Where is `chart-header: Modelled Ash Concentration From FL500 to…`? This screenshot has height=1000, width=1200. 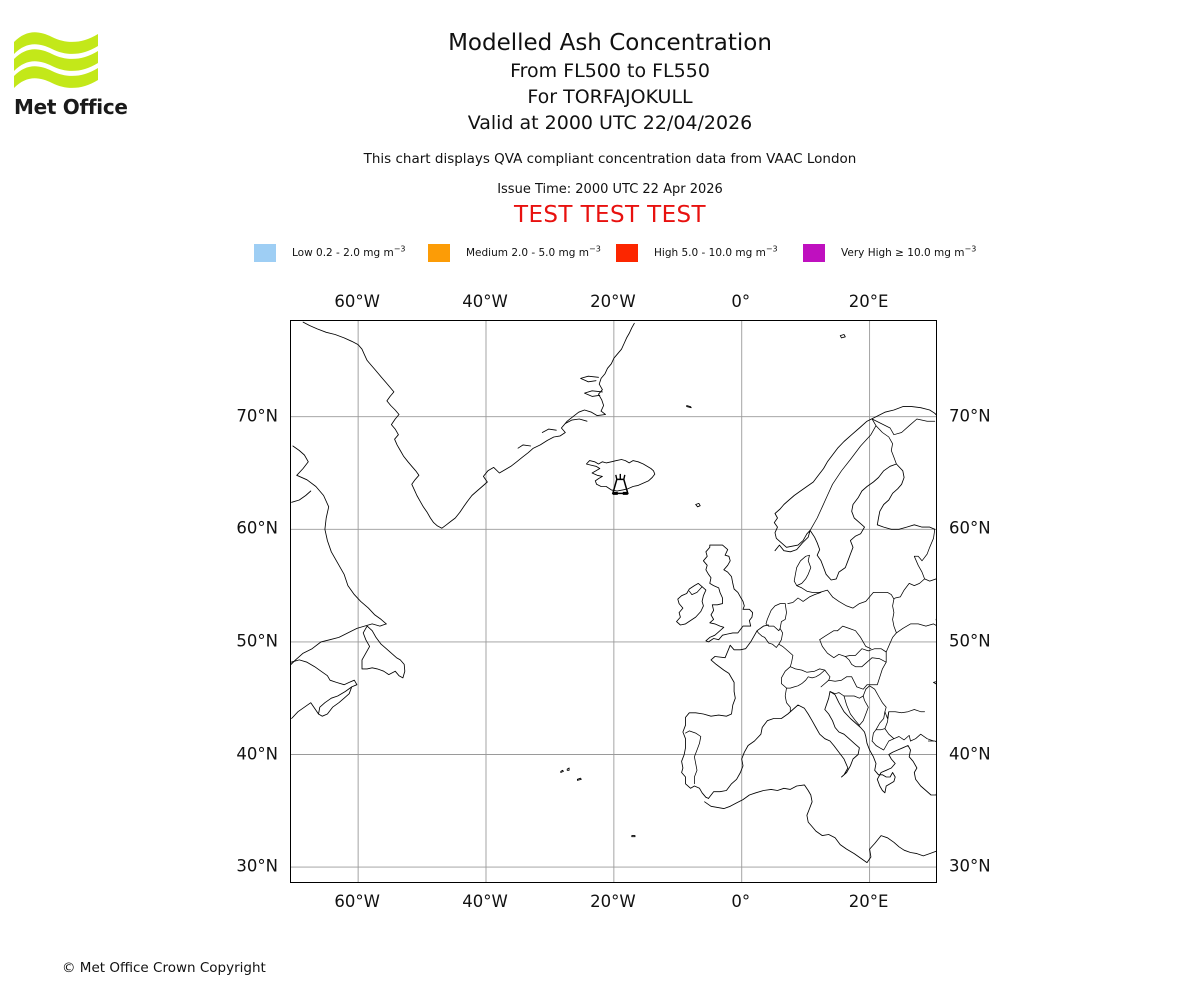 chart-header: Modelled Ash Concentration From FL500 to… is located at coordinates (610, 128).